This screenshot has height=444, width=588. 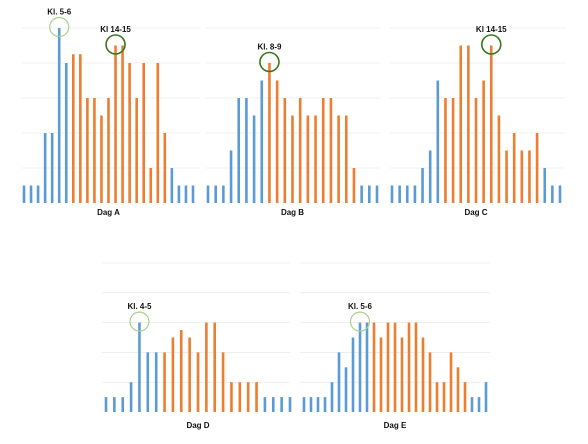 What do you see at coordinates (292, 212) in the screenshot?
I see `panel-label: Dag B` at bounding box center [292, 212].